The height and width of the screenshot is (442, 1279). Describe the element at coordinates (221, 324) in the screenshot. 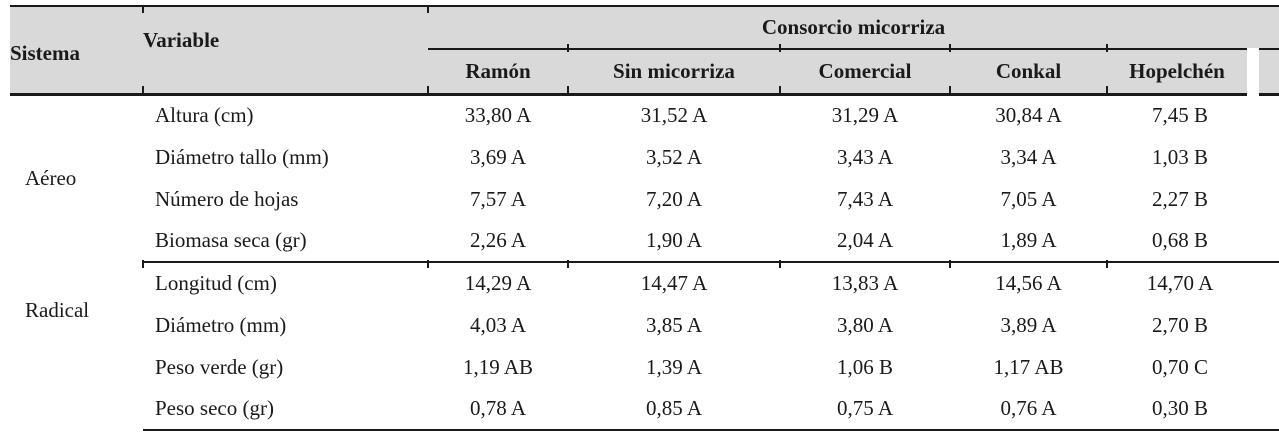

I see `variable-cell: Diámetro (mm)` at that location.